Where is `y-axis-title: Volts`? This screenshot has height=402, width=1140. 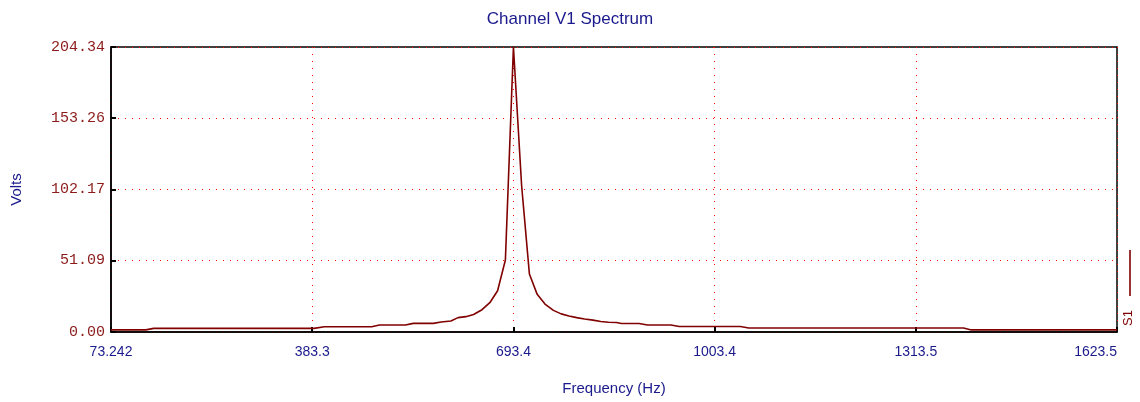
y-axis-title: Volts is located at coordinates (15, 189).